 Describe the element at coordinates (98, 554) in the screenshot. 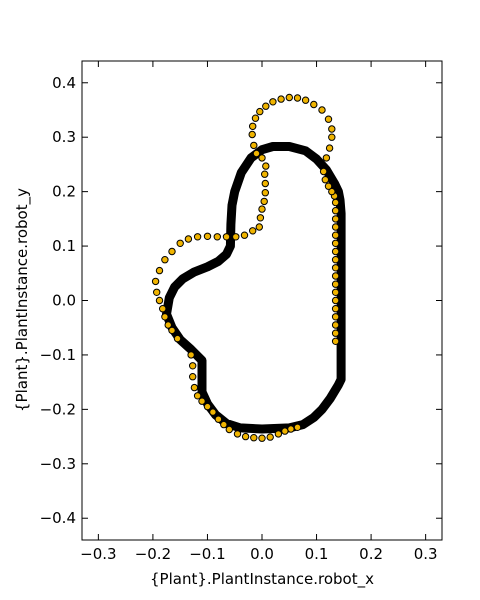

I see `x-tick-label: −0.3` at that location.